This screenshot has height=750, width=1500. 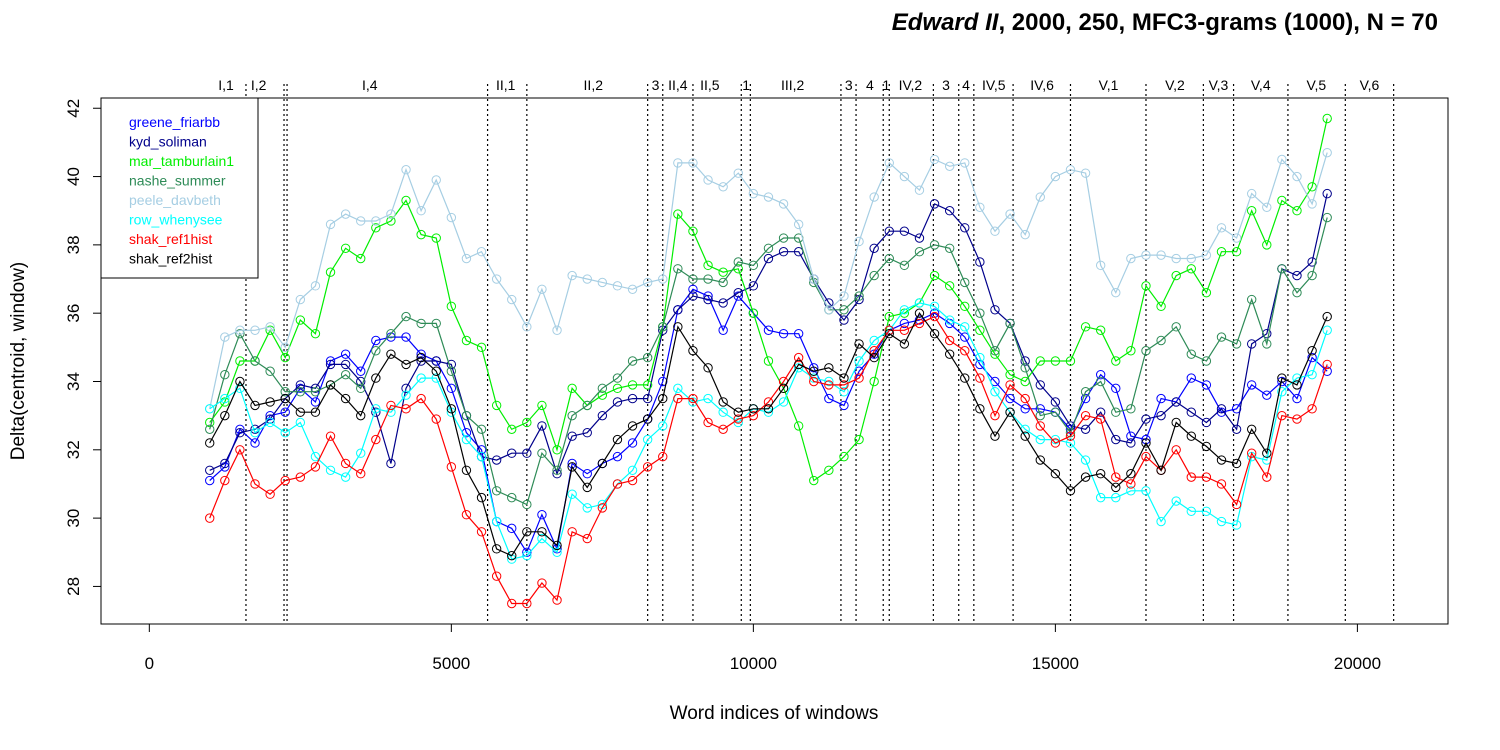 I want to click on scene-label: 3, so click(x=849, y=85).